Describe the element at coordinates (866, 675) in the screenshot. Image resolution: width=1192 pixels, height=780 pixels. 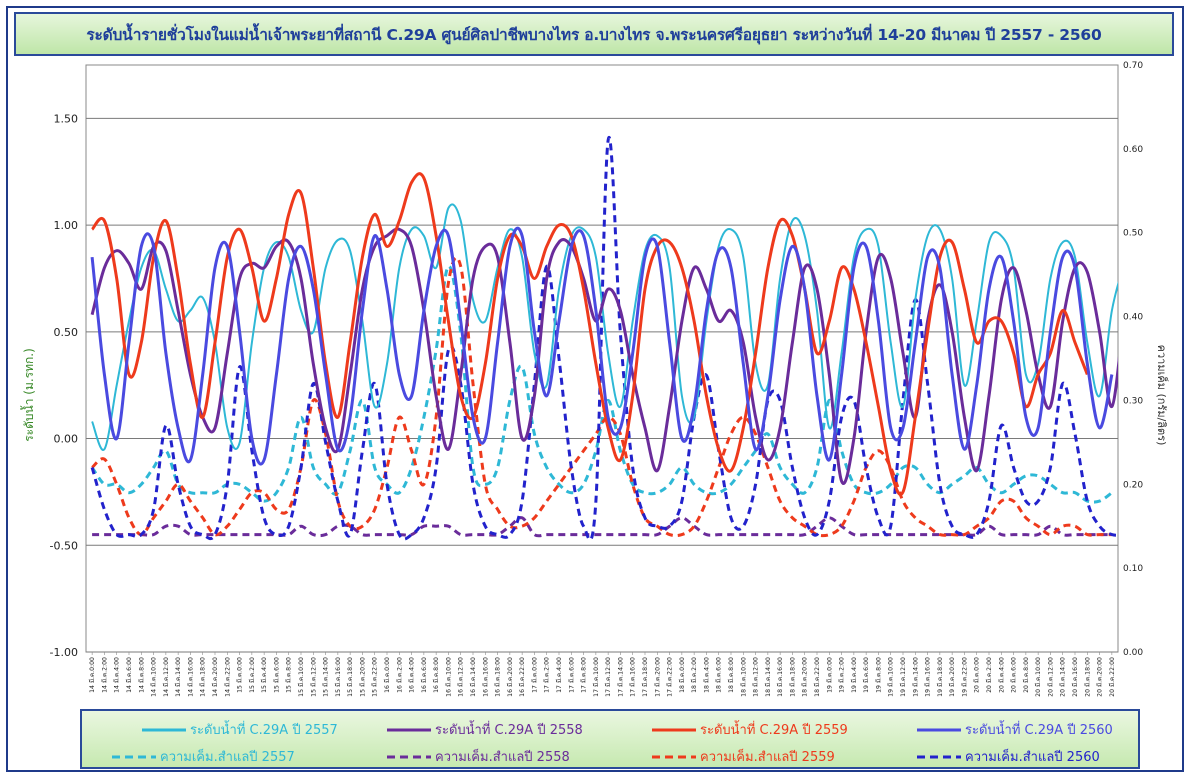
I see `x-tick-label: 19 มี.ค.6:00` at that location.